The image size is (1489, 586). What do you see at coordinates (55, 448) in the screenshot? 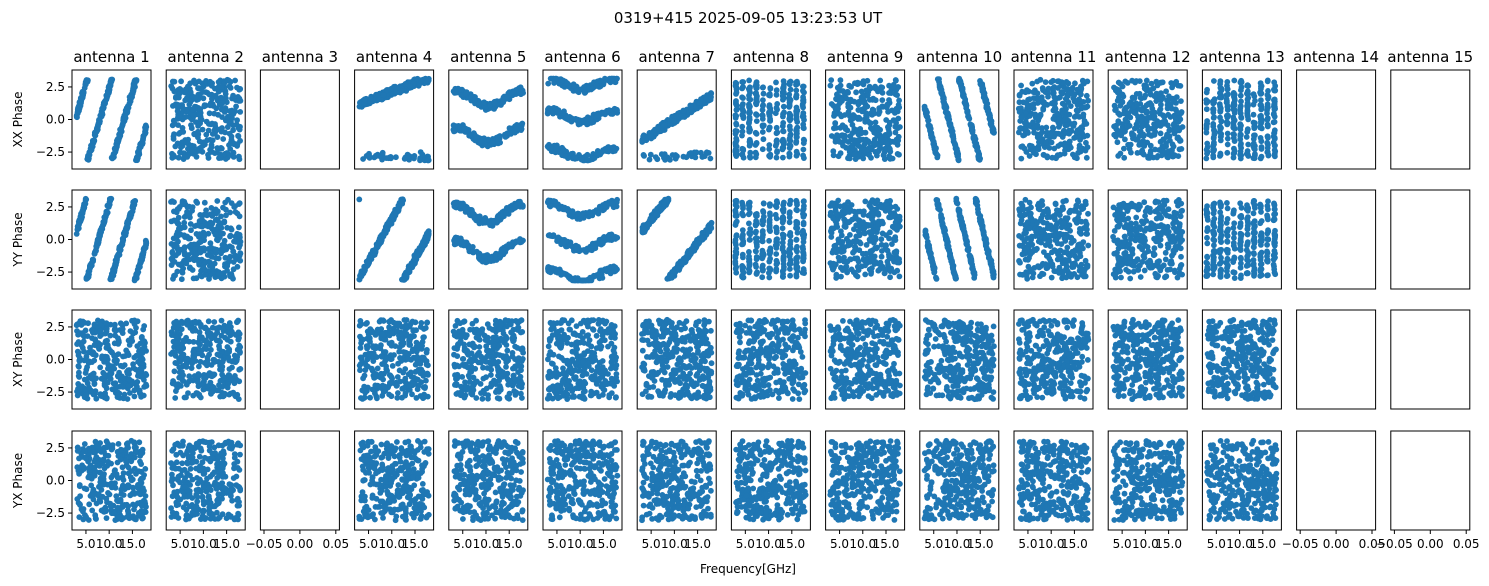
I see `y-tick-label: 2.5` at bounding box center [55, 448].